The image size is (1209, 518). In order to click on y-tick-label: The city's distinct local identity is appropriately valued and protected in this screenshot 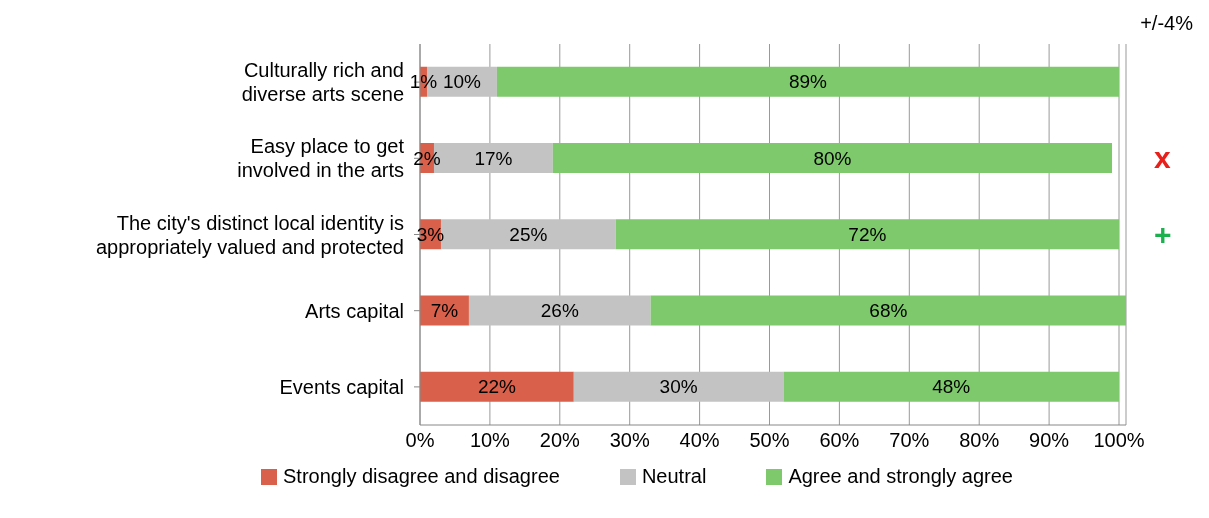, I will do `click(250, 234)`.